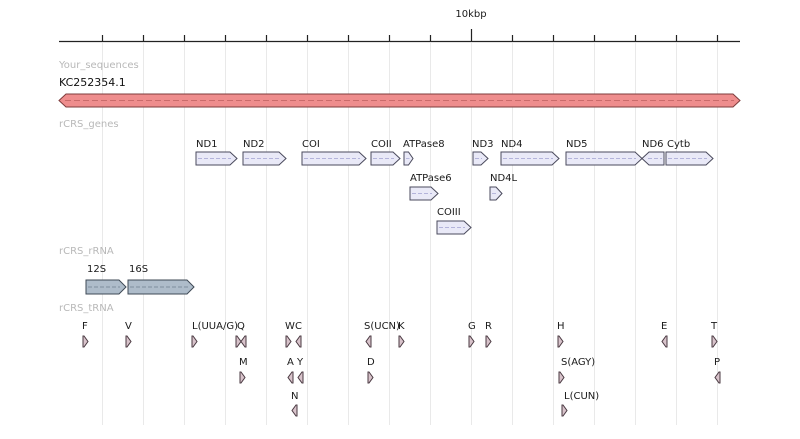 The image size is (800, 439). What do you see at coordinates (371, 362) in the screenshot?
I see `trna-feature-label: D` at bounding box center [371, 362].